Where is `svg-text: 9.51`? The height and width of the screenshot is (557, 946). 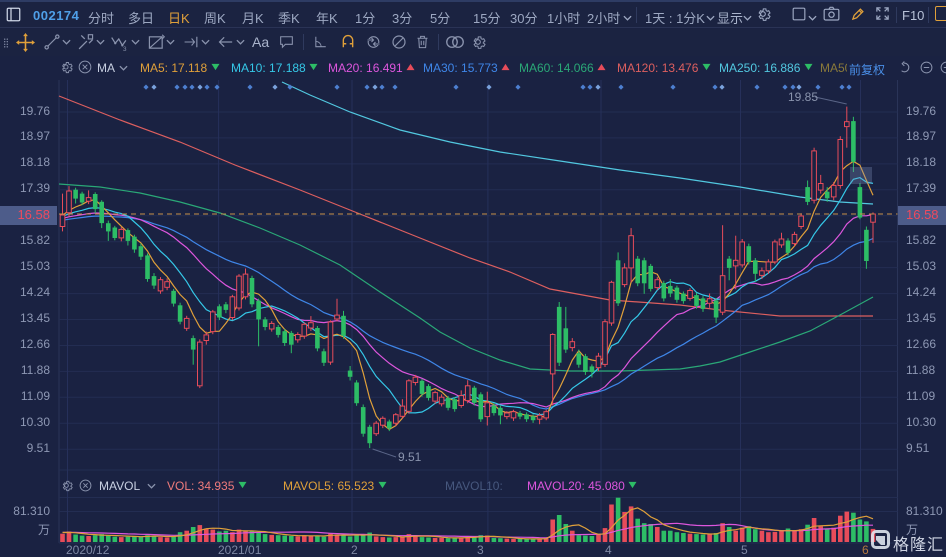 svg-text: 9.51 is located at coordinates (410, 457).